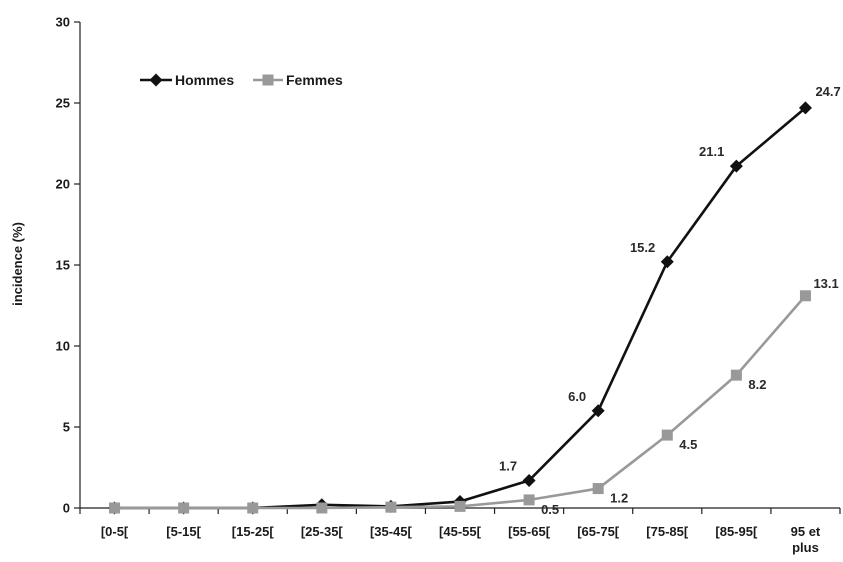 Image resolution: width=843 pixels, height=562 pixels. What do you see at coordinates (577, 396) in the screenshot?
I see `data-label-hommes: 6.0` at bounding box center [577, 396].